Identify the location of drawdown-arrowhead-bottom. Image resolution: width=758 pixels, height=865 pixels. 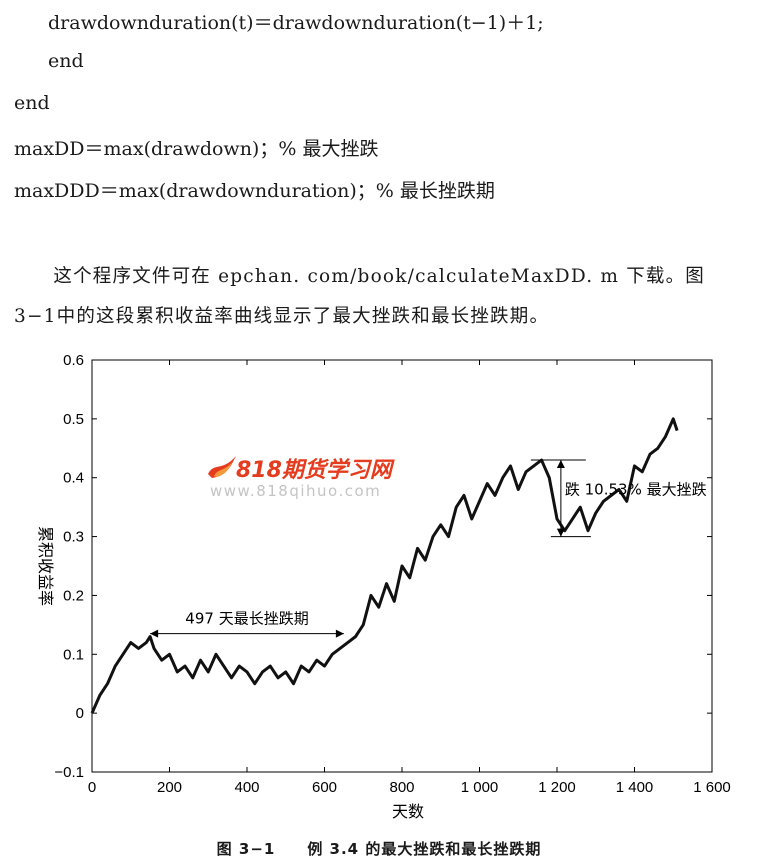
(560, 532).